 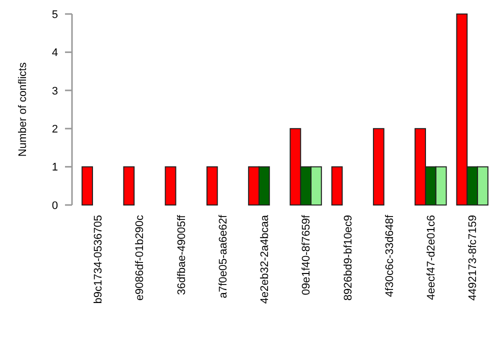 What do you see at coordinates (55, 206) in the screenshot?
I see `y-tick-label: 0` at bounding box center [55, 206].